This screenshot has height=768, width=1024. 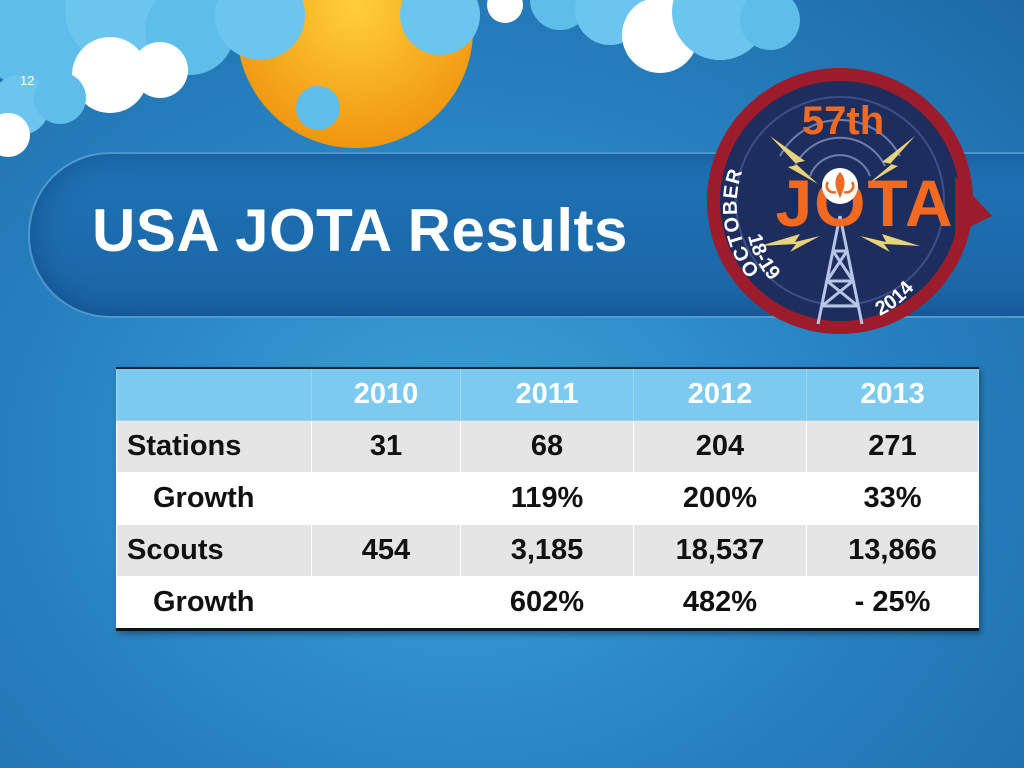 I want to click on table-cell: 482%, so click(x=720, y=603).